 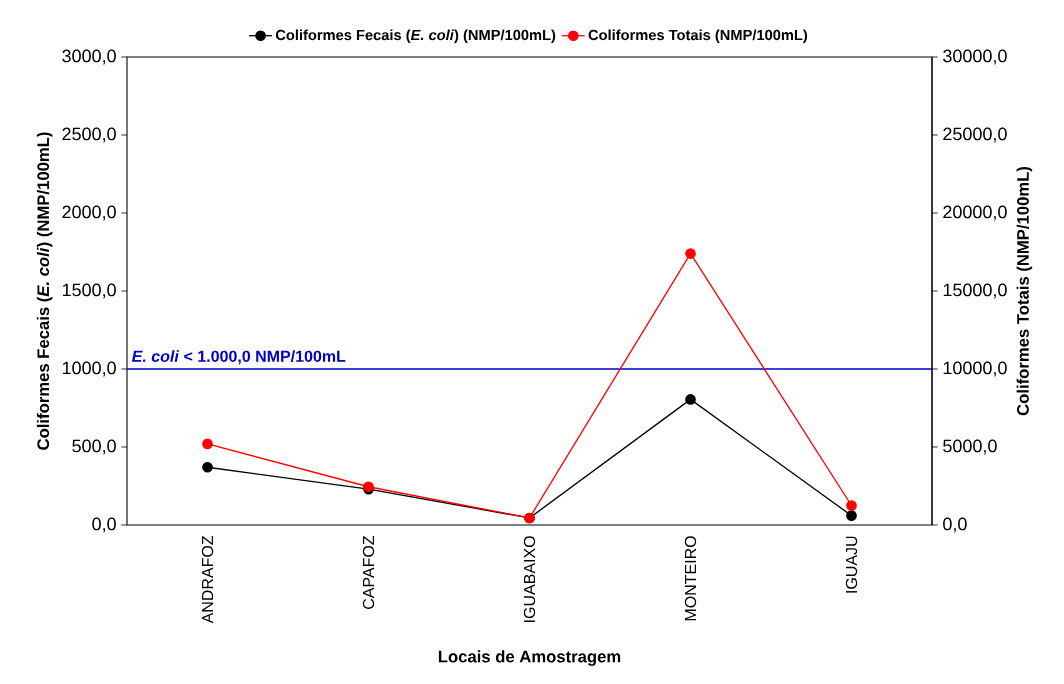 What do you see at coordinates (89, 135) in the screenshot?
I see `y-tick-label: 2500,0` at bounding box center [89, 135].